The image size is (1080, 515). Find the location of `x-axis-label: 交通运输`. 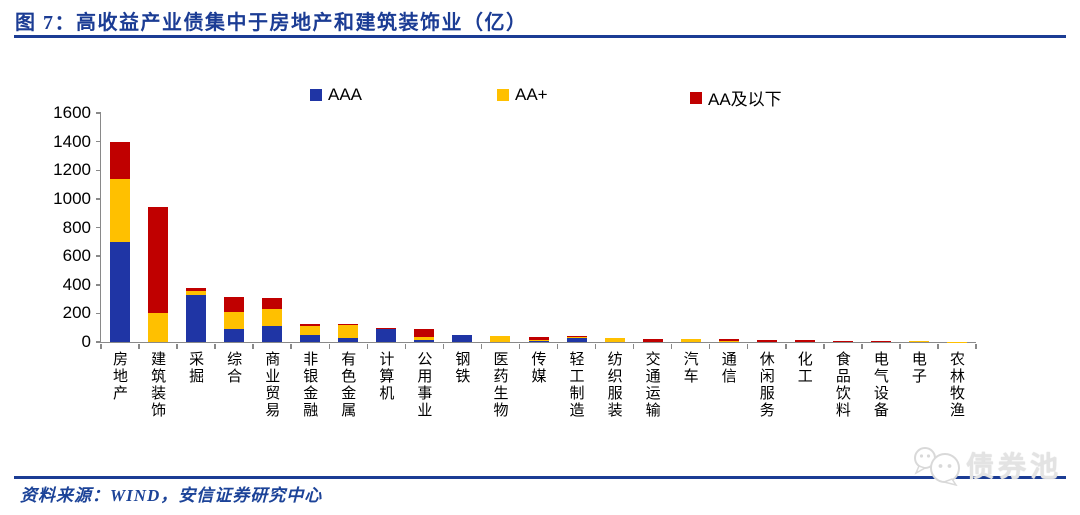

x-axis-label: 交通运输 is located at coordinates (652, 385).